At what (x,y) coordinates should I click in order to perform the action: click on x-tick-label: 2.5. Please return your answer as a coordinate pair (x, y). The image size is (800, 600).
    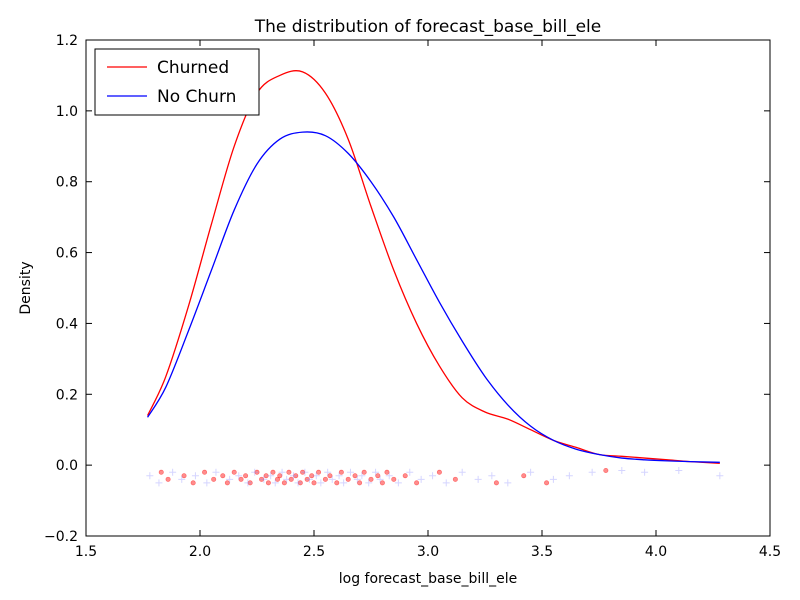
    Looking at the image, I should click on (314, 552).